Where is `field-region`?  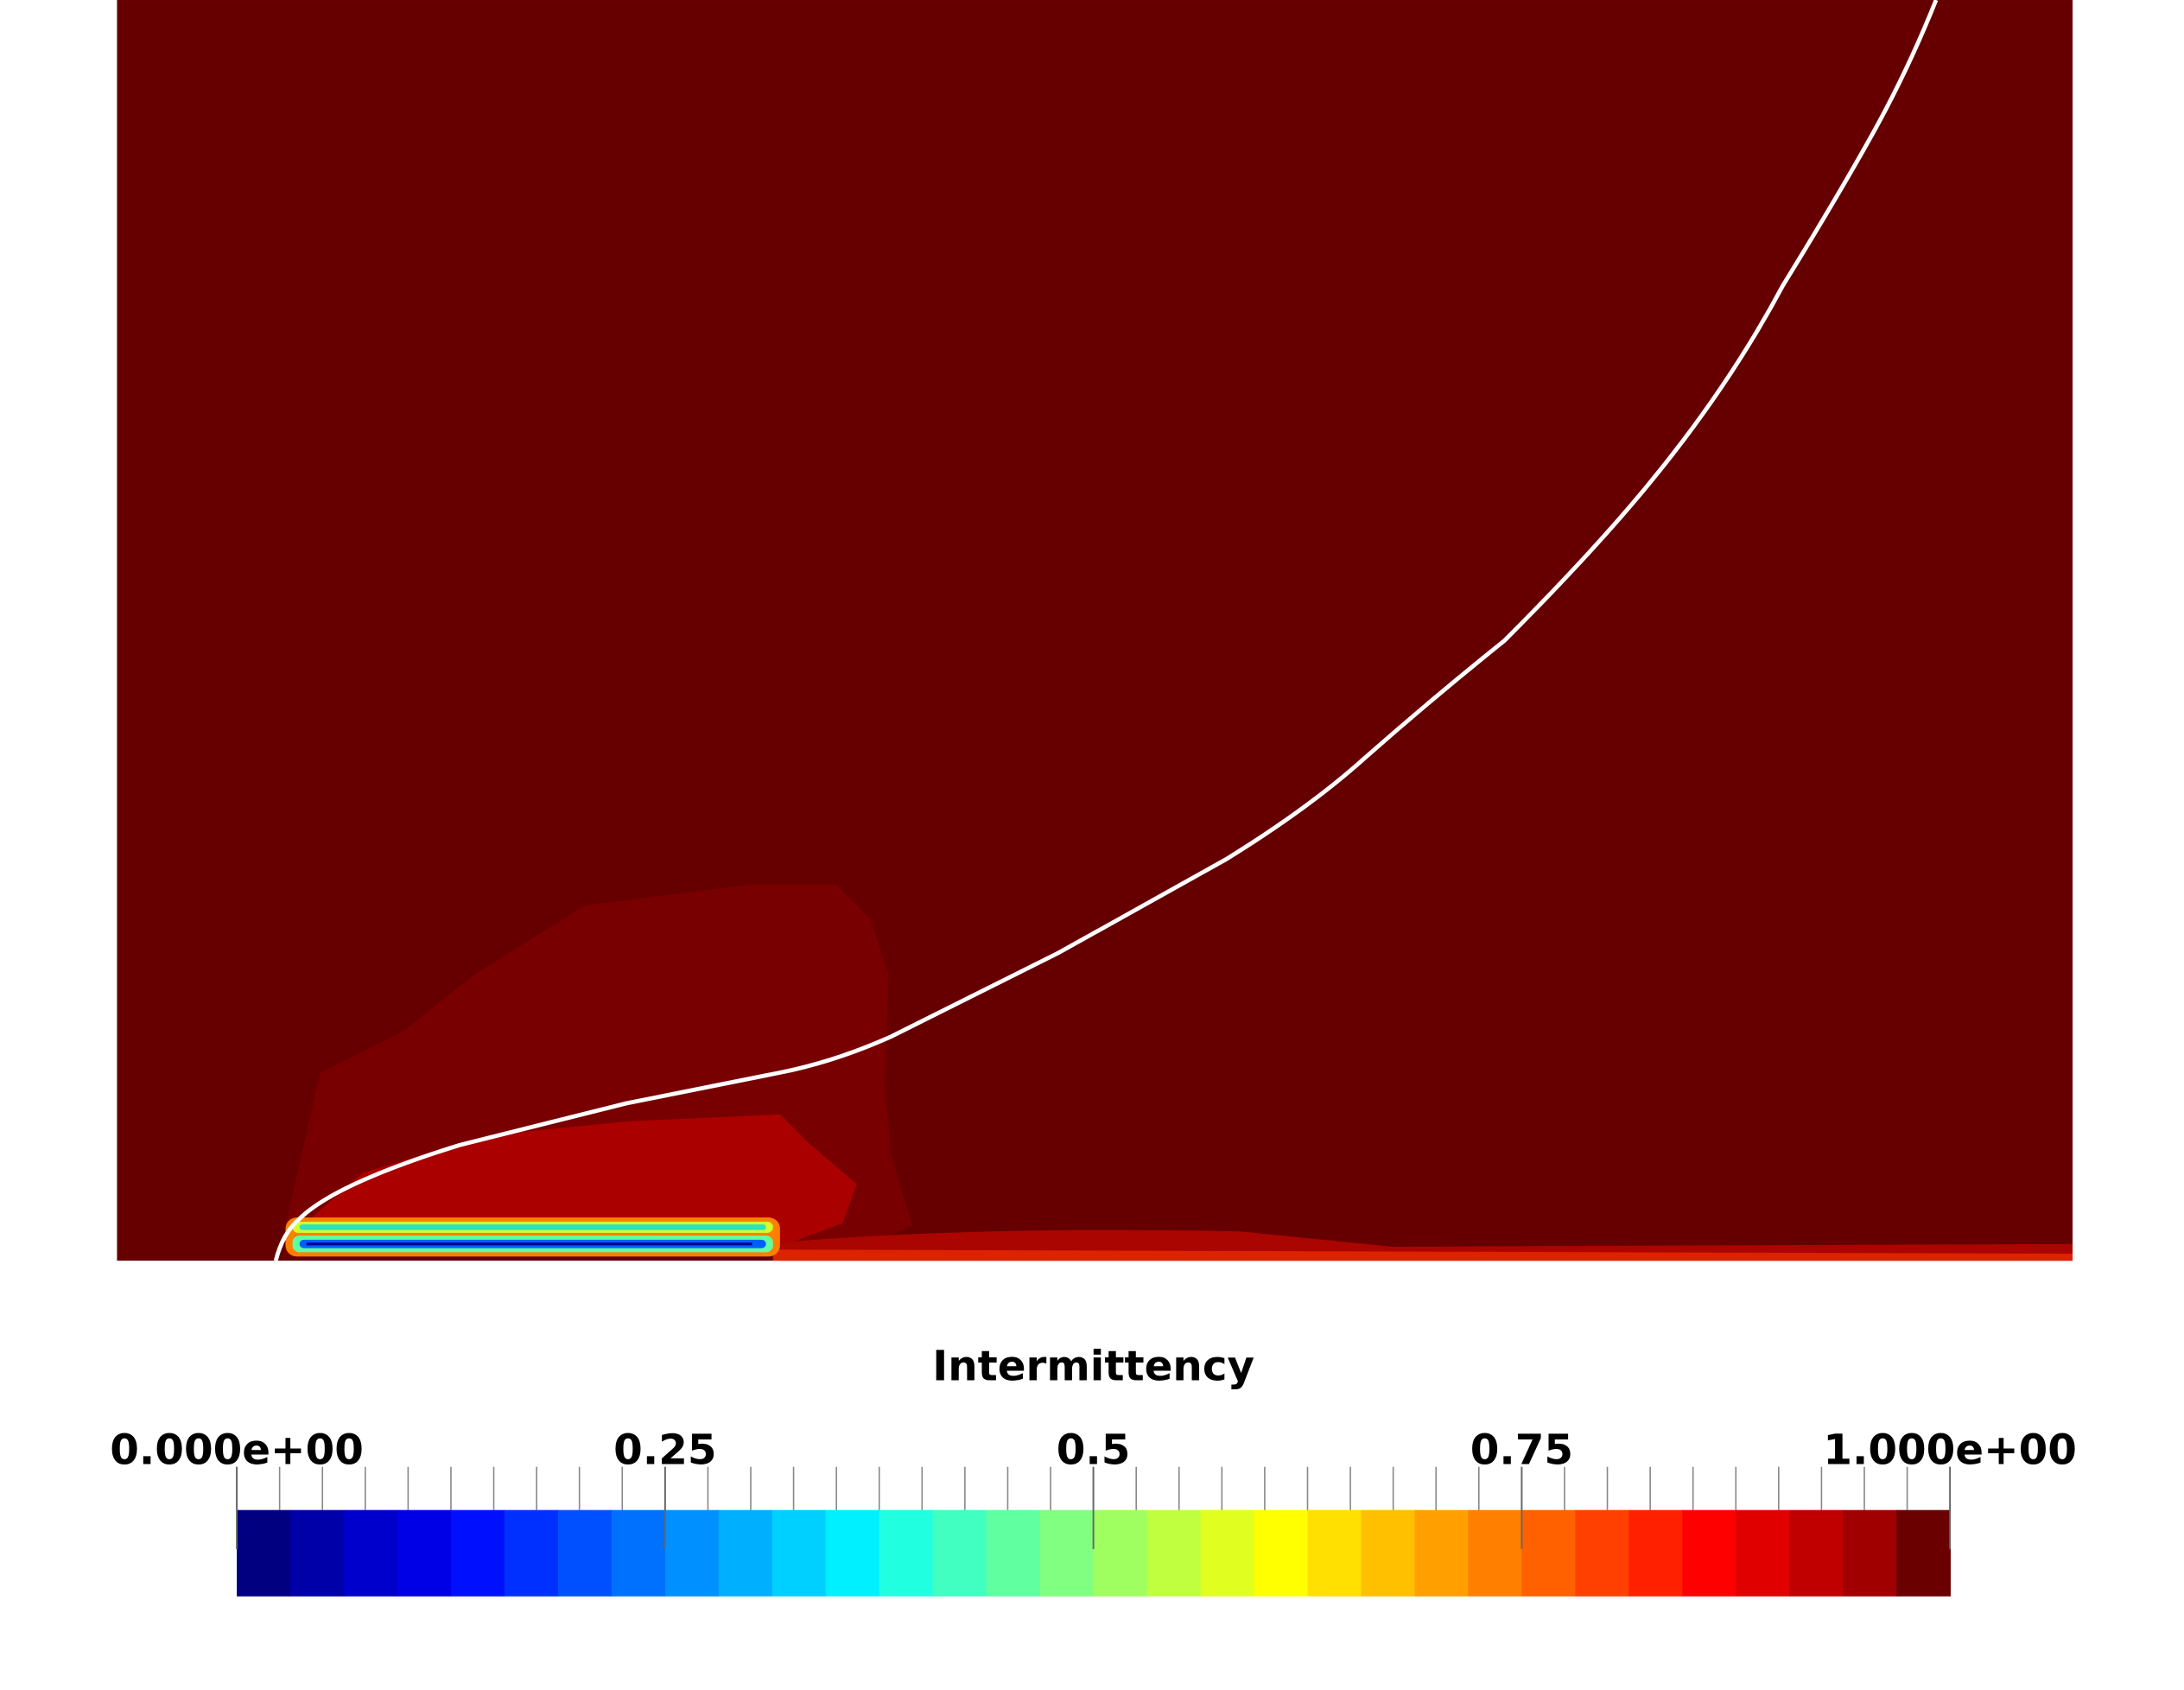
field-region is located at coordinates (1423, 1255).